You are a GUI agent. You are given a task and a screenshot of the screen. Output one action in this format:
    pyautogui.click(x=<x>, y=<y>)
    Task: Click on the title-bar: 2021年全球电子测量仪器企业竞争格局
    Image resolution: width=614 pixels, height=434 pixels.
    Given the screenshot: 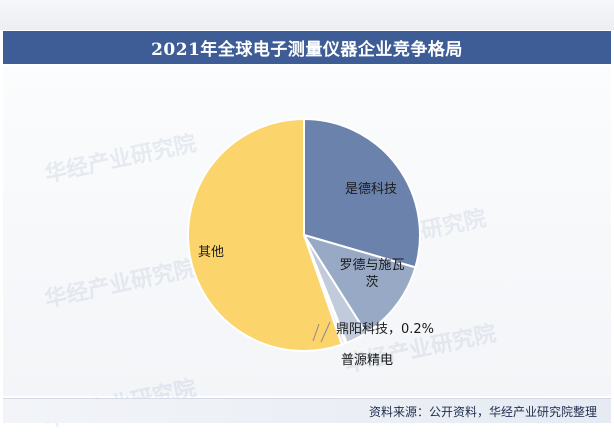 What is the action you would take?
    pyautogui.click(x=307, y=47)
    